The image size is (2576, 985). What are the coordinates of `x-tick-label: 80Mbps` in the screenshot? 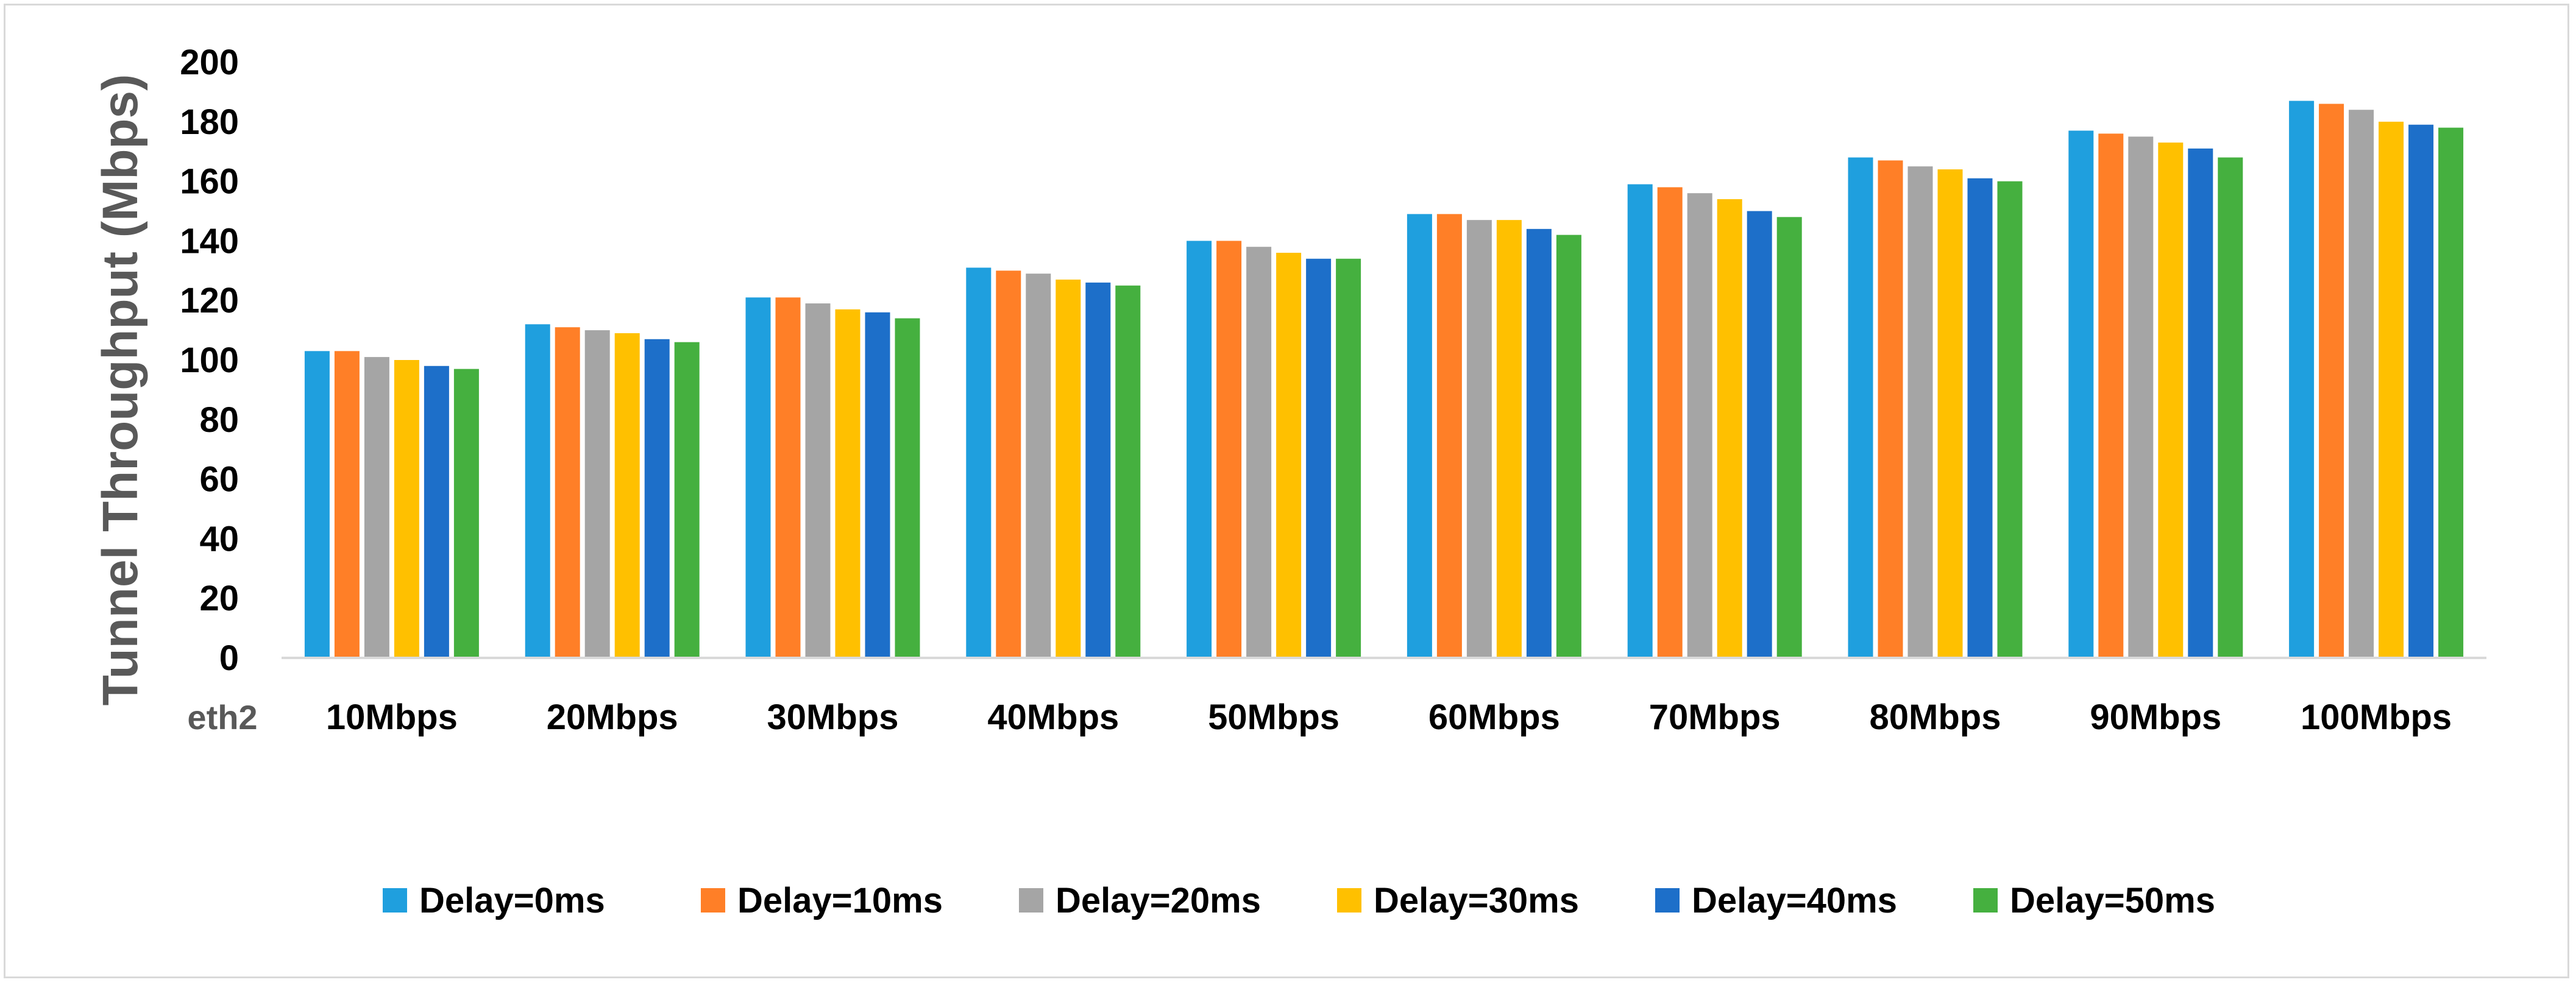 It's located at (1936, 717).